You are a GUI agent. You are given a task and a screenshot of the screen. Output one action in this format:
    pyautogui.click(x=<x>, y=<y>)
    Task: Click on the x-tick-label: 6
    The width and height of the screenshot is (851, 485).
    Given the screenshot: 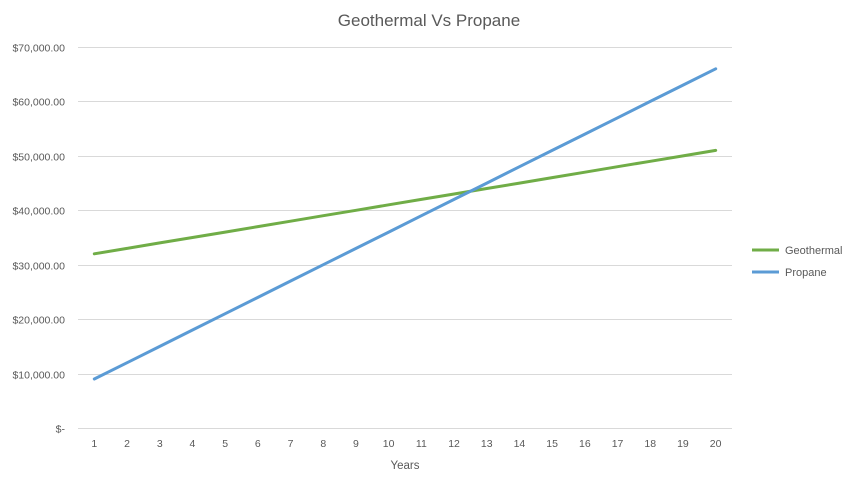 What is the action you would take?
    pyautogui.click(x=258, y=444)
    